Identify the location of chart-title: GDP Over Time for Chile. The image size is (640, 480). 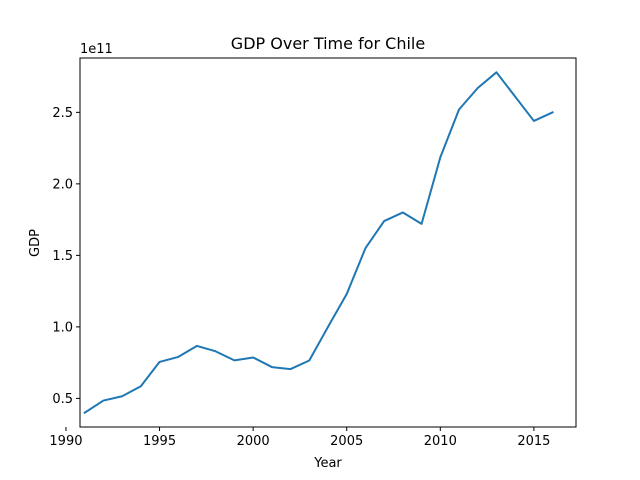
(328, 43).